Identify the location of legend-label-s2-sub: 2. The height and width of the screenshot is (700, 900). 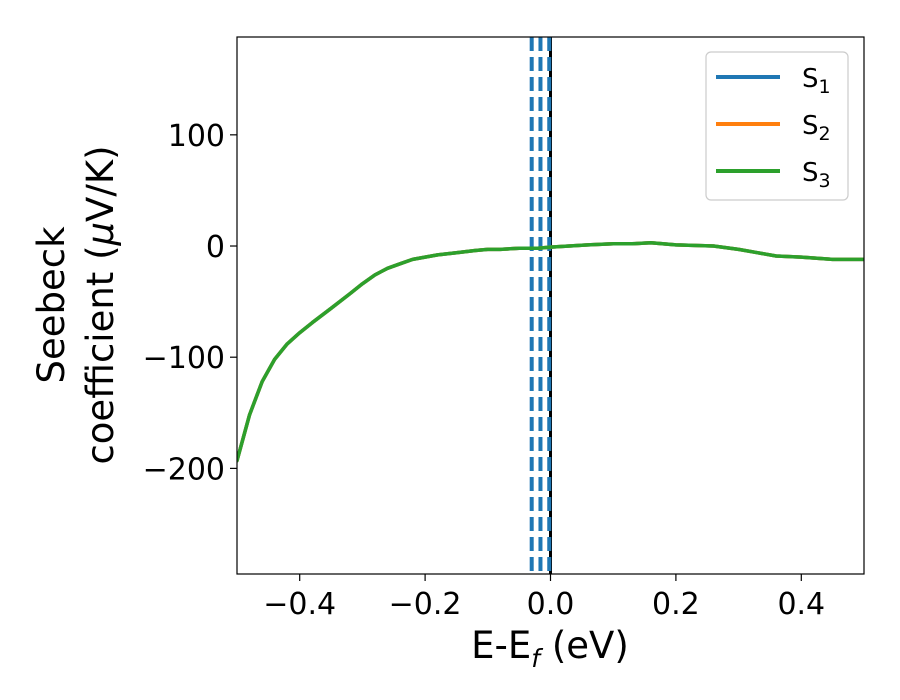
(825, 134).